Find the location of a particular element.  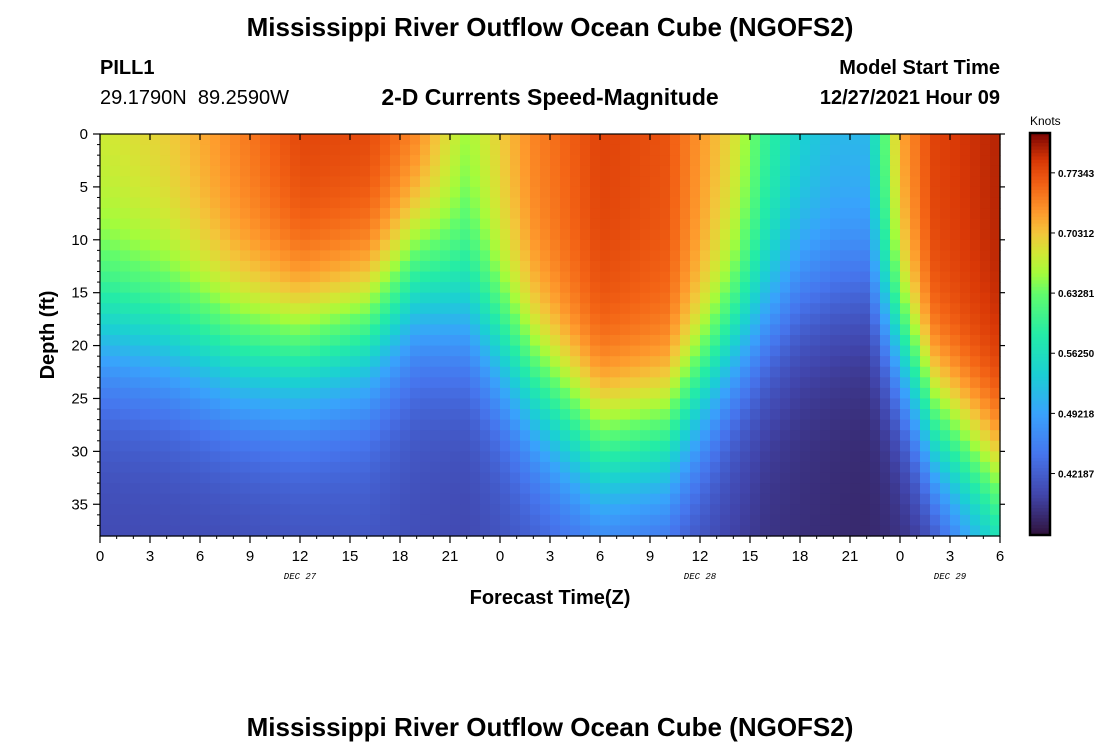

x-tick-label: 3 is located at coordinates (150, 556).